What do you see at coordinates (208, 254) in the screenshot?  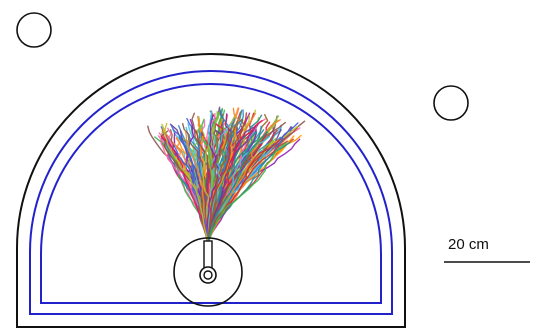 I see `start-corridor` at bounding box center [208, 254].